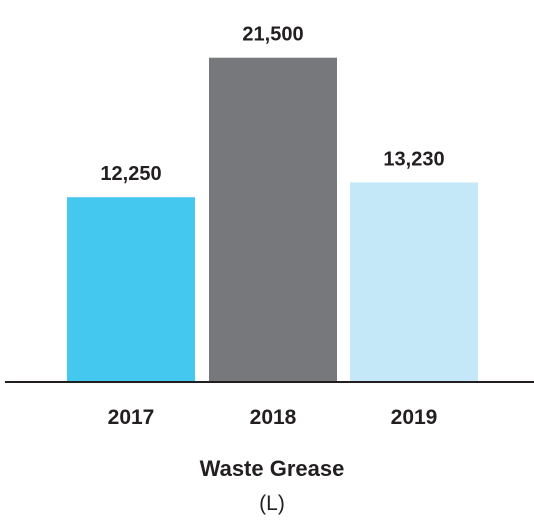 The height and width of the screenshot is (522, 534). What do you see at coordinates (130, 174) in the screenshot?
I see `value-label-2017: 12,250` at bounding box center [130, 174].